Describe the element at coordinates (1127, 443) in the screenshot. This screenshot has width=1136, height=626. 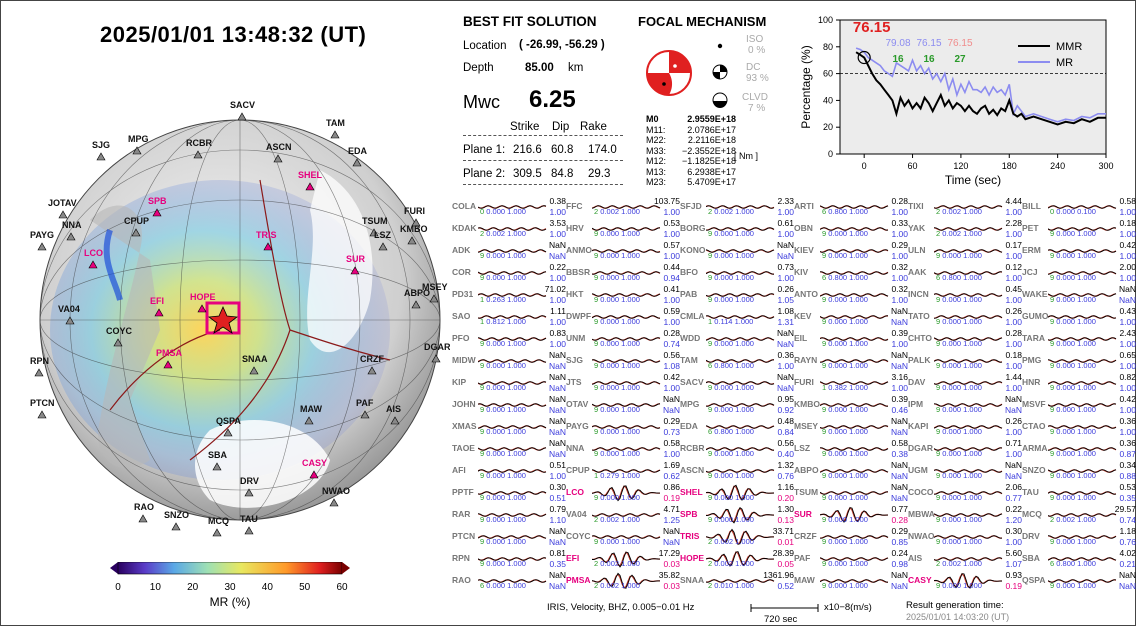
I see `station-amplitude: 0.36` at that location.